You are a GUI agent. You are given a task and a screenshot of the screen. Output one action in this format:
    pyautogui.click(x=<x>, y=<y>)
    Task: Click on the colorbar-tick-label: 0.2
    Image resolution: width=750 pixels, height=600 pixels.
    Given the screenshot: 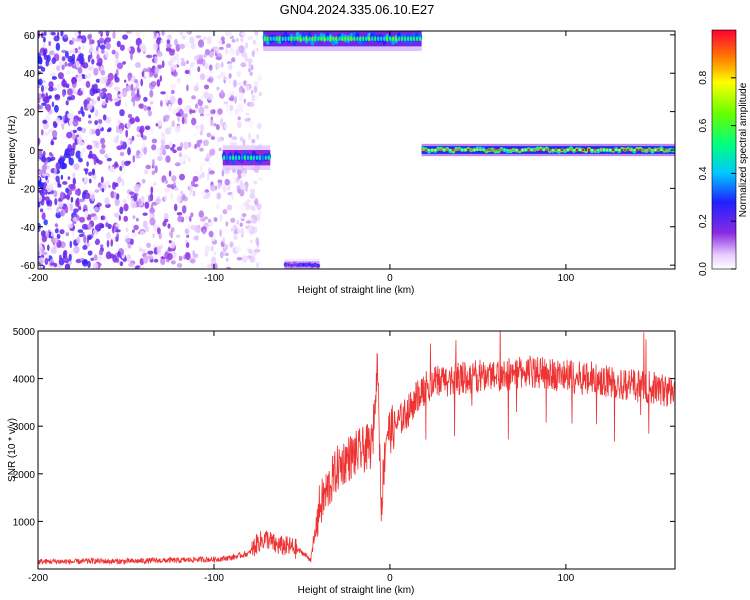 What is the action you would take?
    pyautogui.click(x=703, y=221)
    